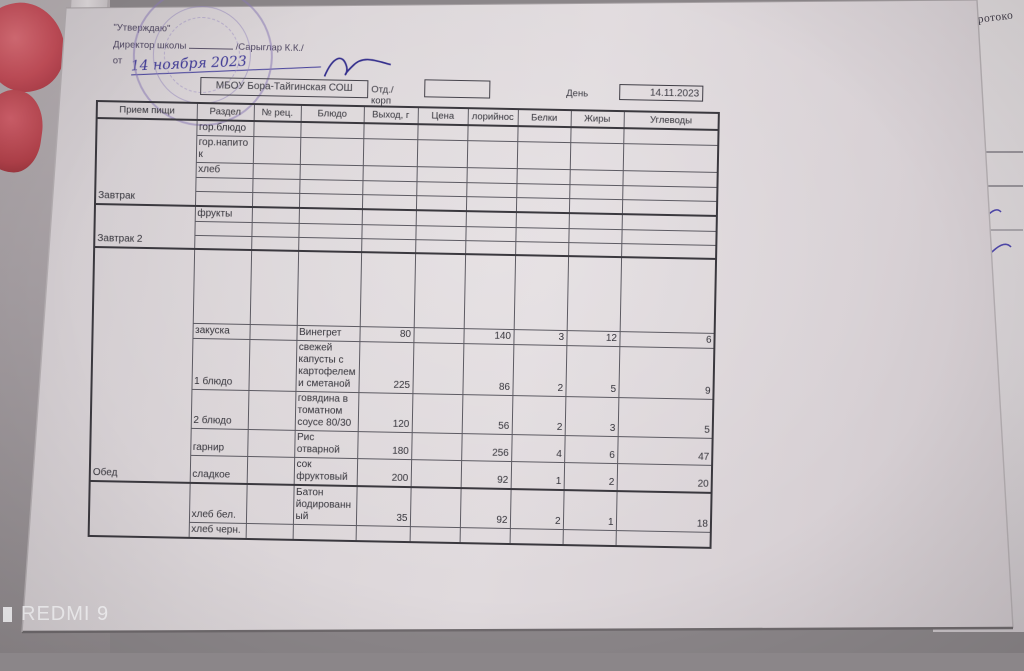 This screenshot has height=671, width=1024. I want to click on table-cell: 1, so click(589, 510).